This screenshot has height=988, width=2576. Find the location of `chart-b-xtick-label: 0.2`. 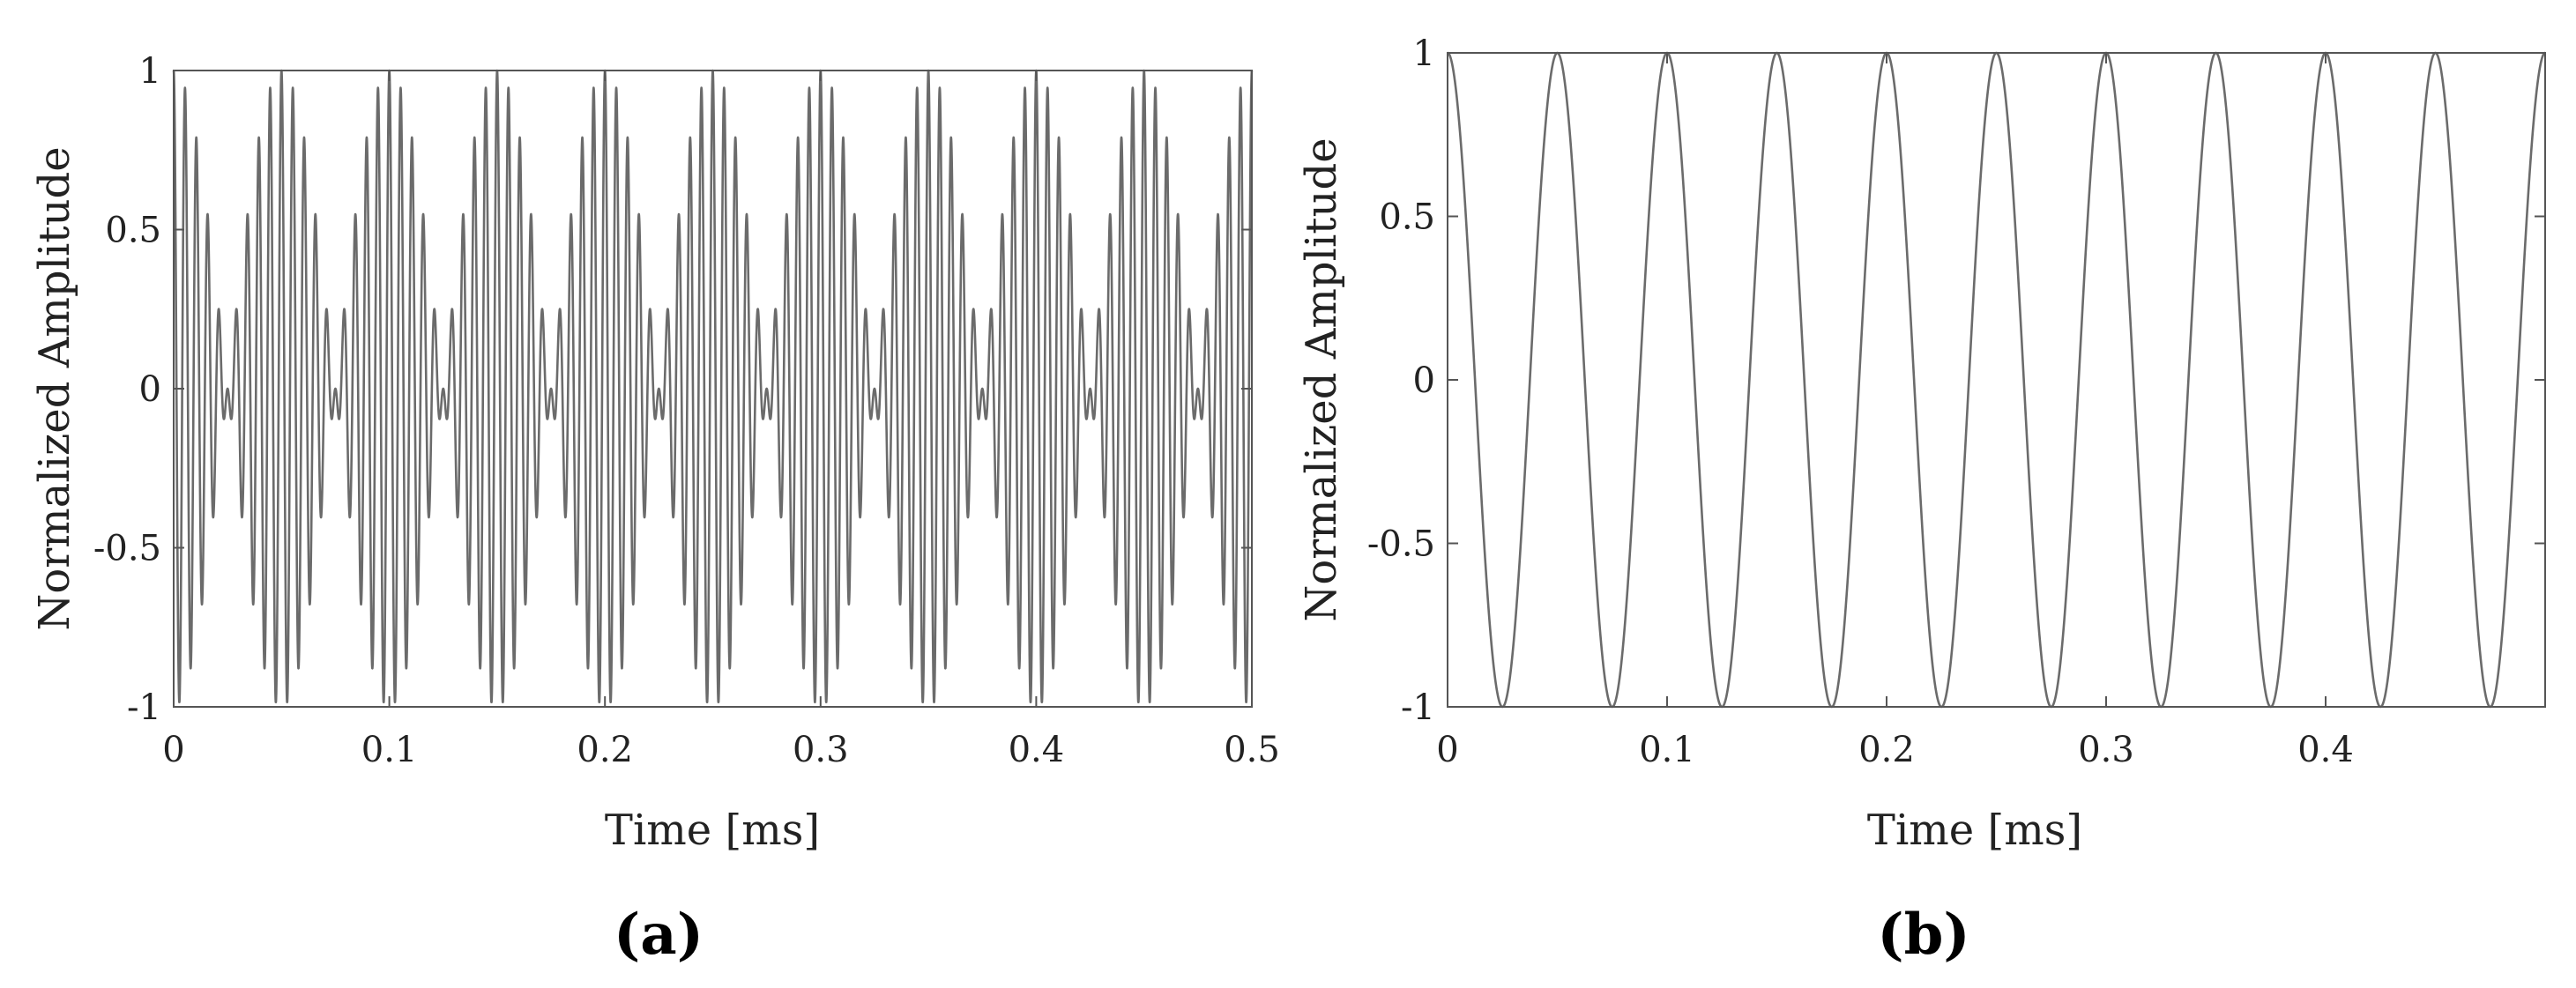

chart-b-xtick-label: 0.2 is located at coordinates (1887, 750).